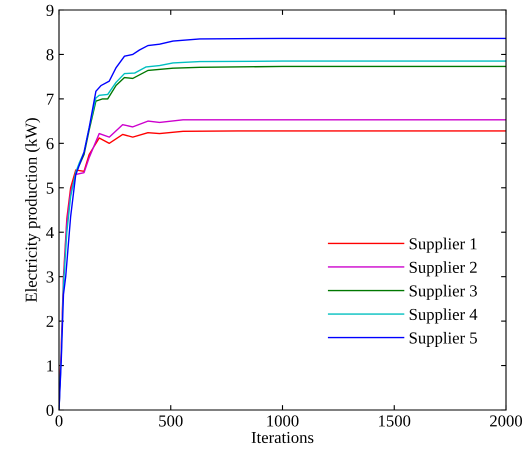  What do you see at coordinates (443, 268) in the screenshot?
I see `legend-label: Supplier 2` at bounding box center [443, 268].